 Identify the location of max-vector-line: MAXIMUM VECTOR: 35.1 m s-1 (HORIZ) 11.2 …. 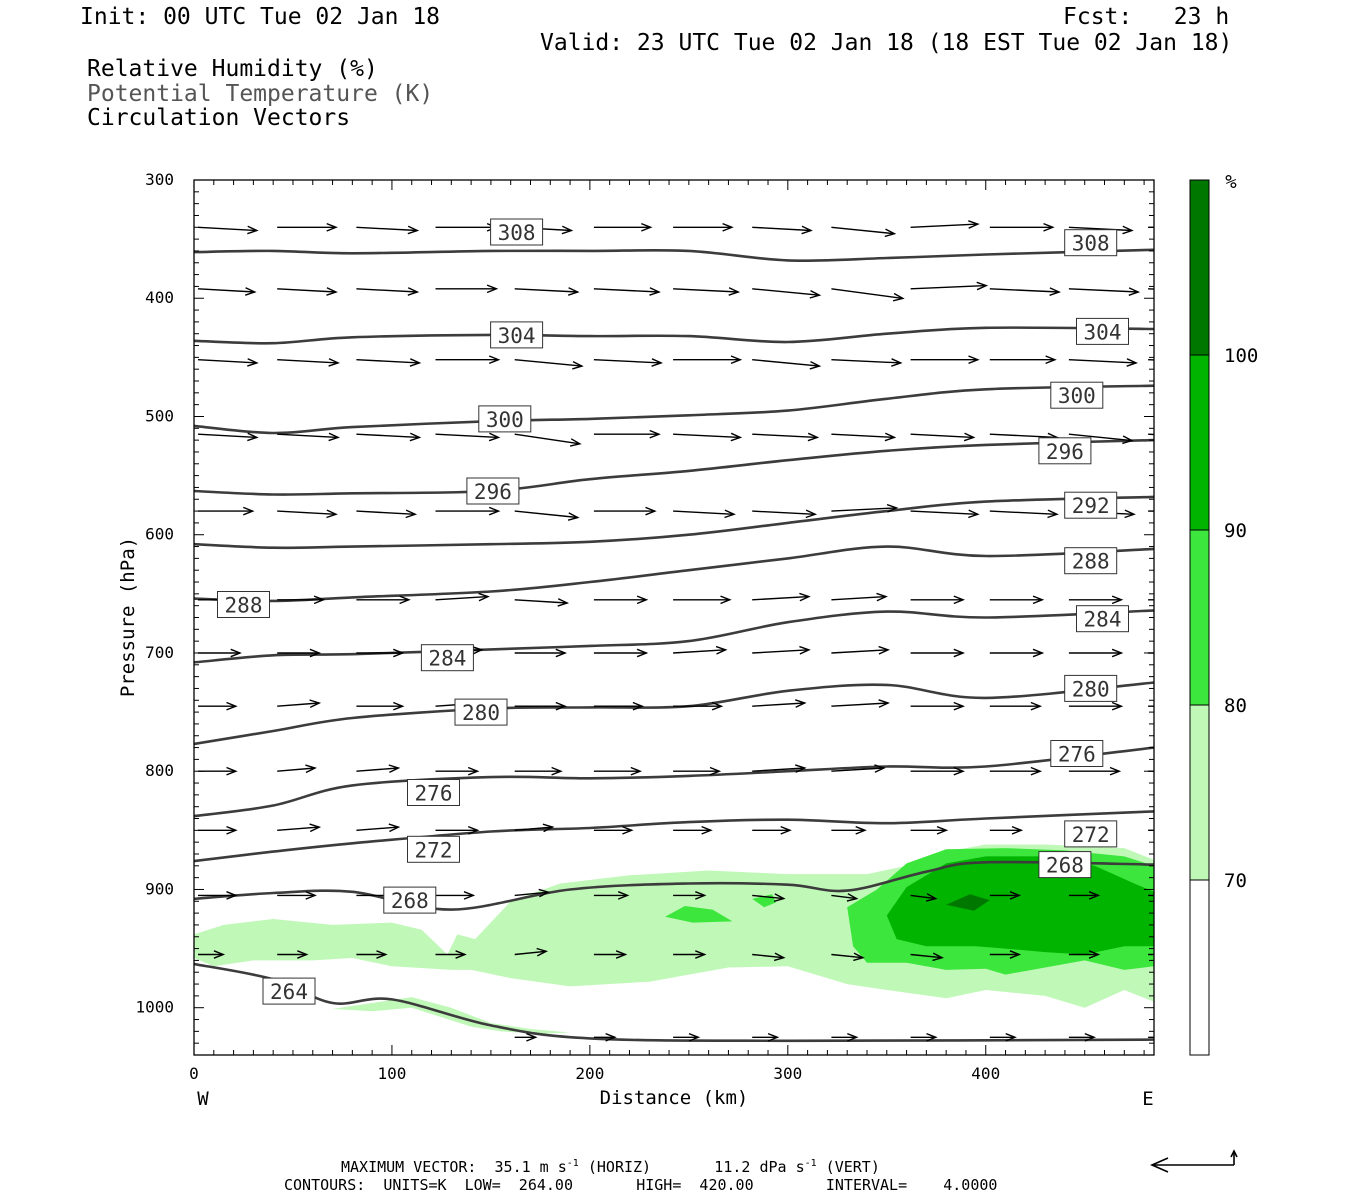
(610, 1167).